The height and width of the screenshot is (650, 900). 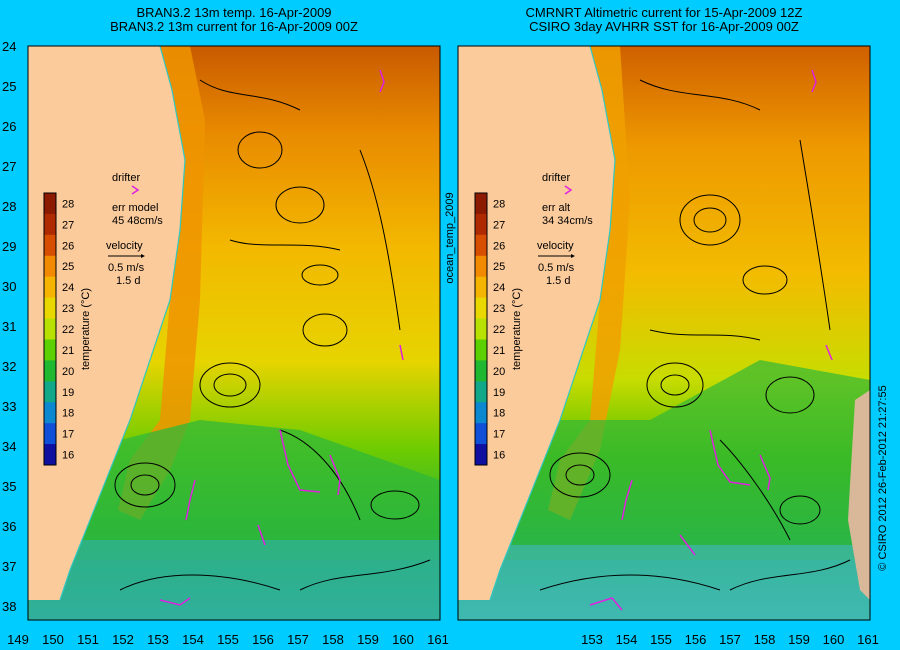 I want to click on latitude-tick-label: 37, so click(x=9, y=566).